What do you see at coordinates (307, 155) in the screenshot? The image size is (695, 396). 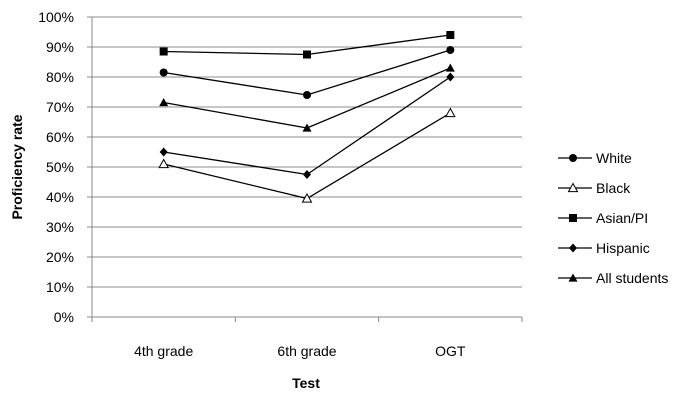 I see `series-black` at bounding box center [307, 155].